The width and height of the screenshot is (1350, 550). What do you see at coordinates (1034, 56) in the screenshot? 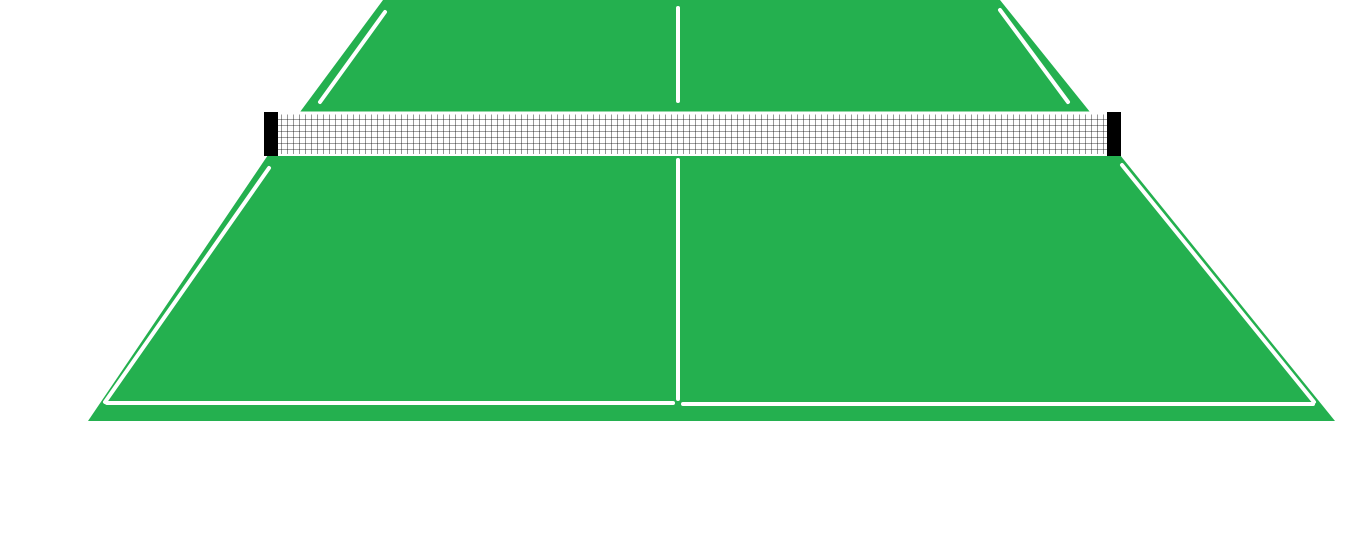
I see `far-right-side-line` at bounding box center [1034, 56].